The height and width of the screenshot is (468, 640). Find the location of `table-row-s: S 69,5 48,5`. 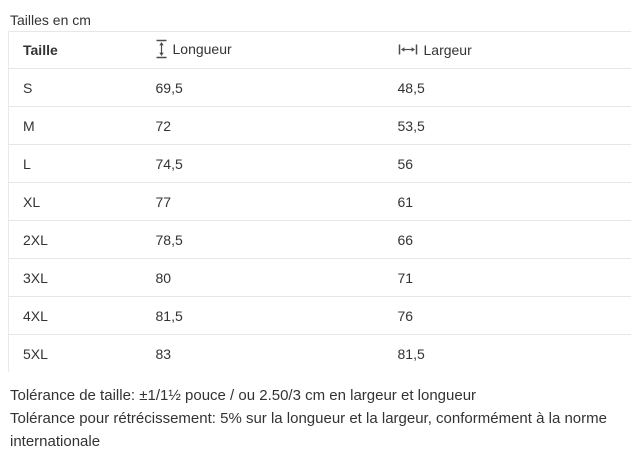

table-row-s: S 69,5 48,5 is located at coordinates (319, 87).